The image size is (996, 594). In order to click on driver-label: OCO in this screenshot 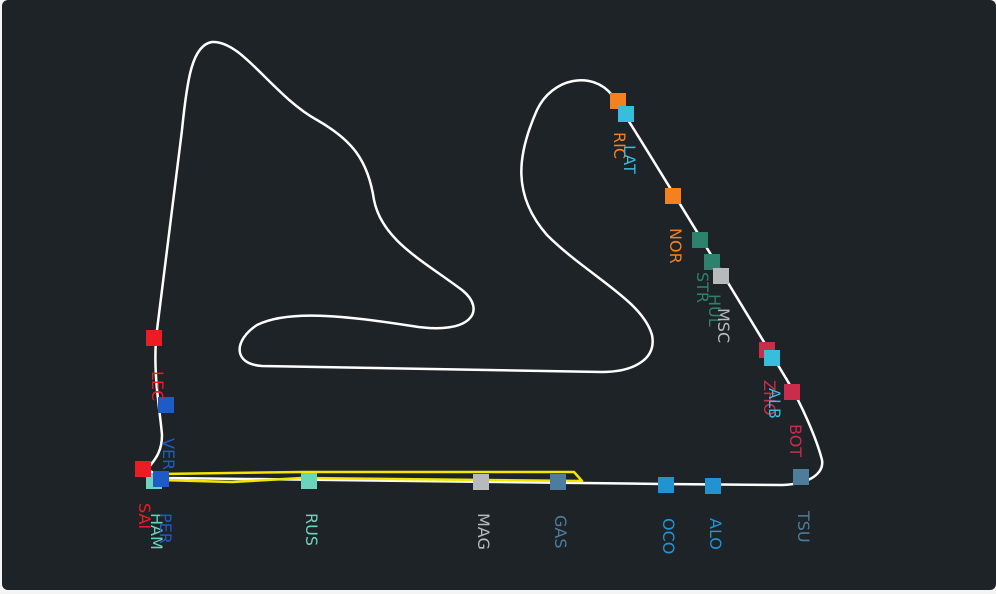, I will do `click(668, 536)`.